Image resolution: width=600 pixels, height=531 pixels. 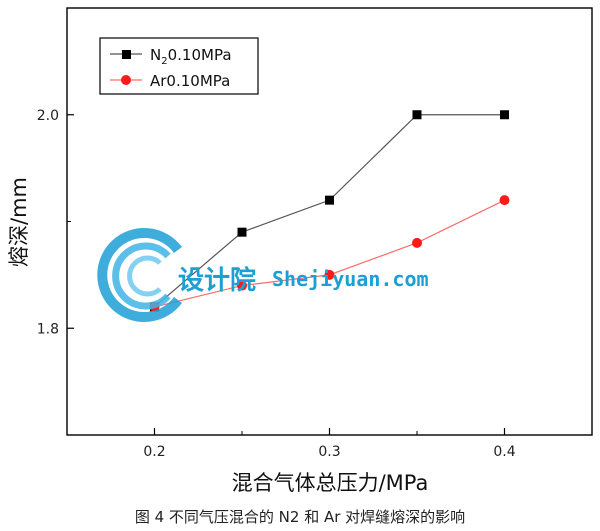 I want to click on legend-label-ar: Ar0.10MPa, so click(x=190, y=81).